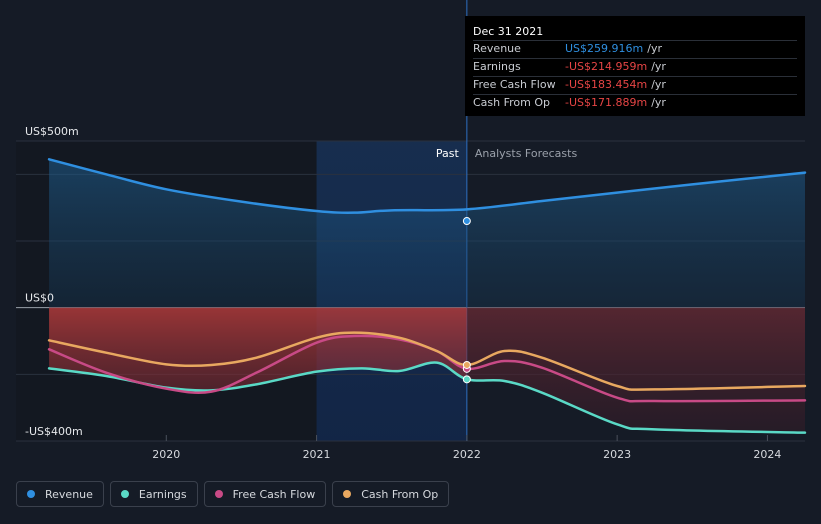 This screenshot has height=524, width=821. Describe the element at coordinates (767, 454) in the screenshot. I see `x-tick-label: 2024` at that location.